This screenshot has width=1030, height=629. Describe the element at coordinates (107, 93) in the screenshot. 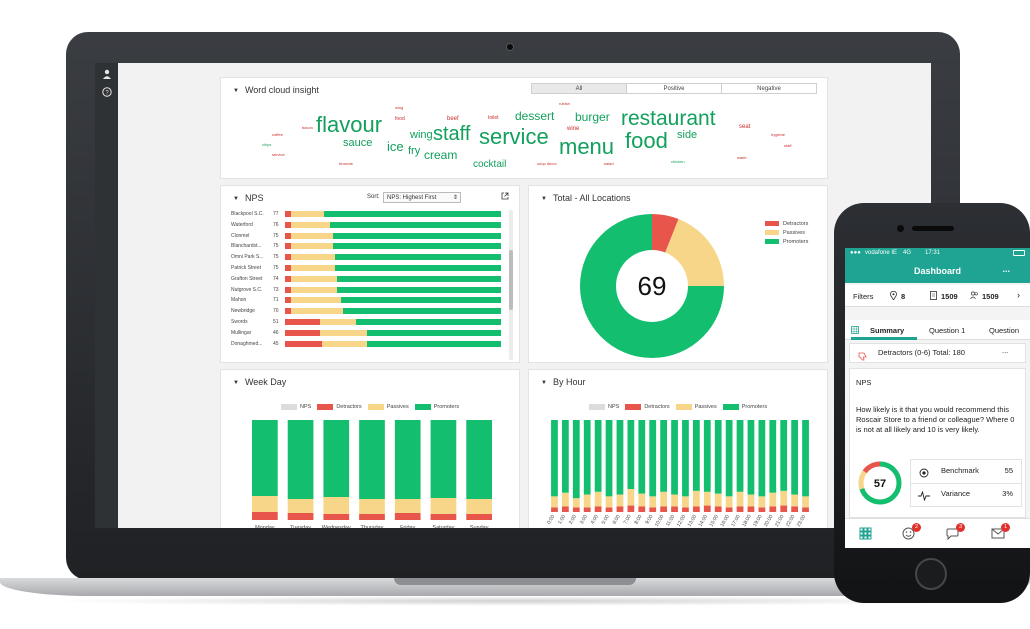

I see `help-icon: ?` at that location.